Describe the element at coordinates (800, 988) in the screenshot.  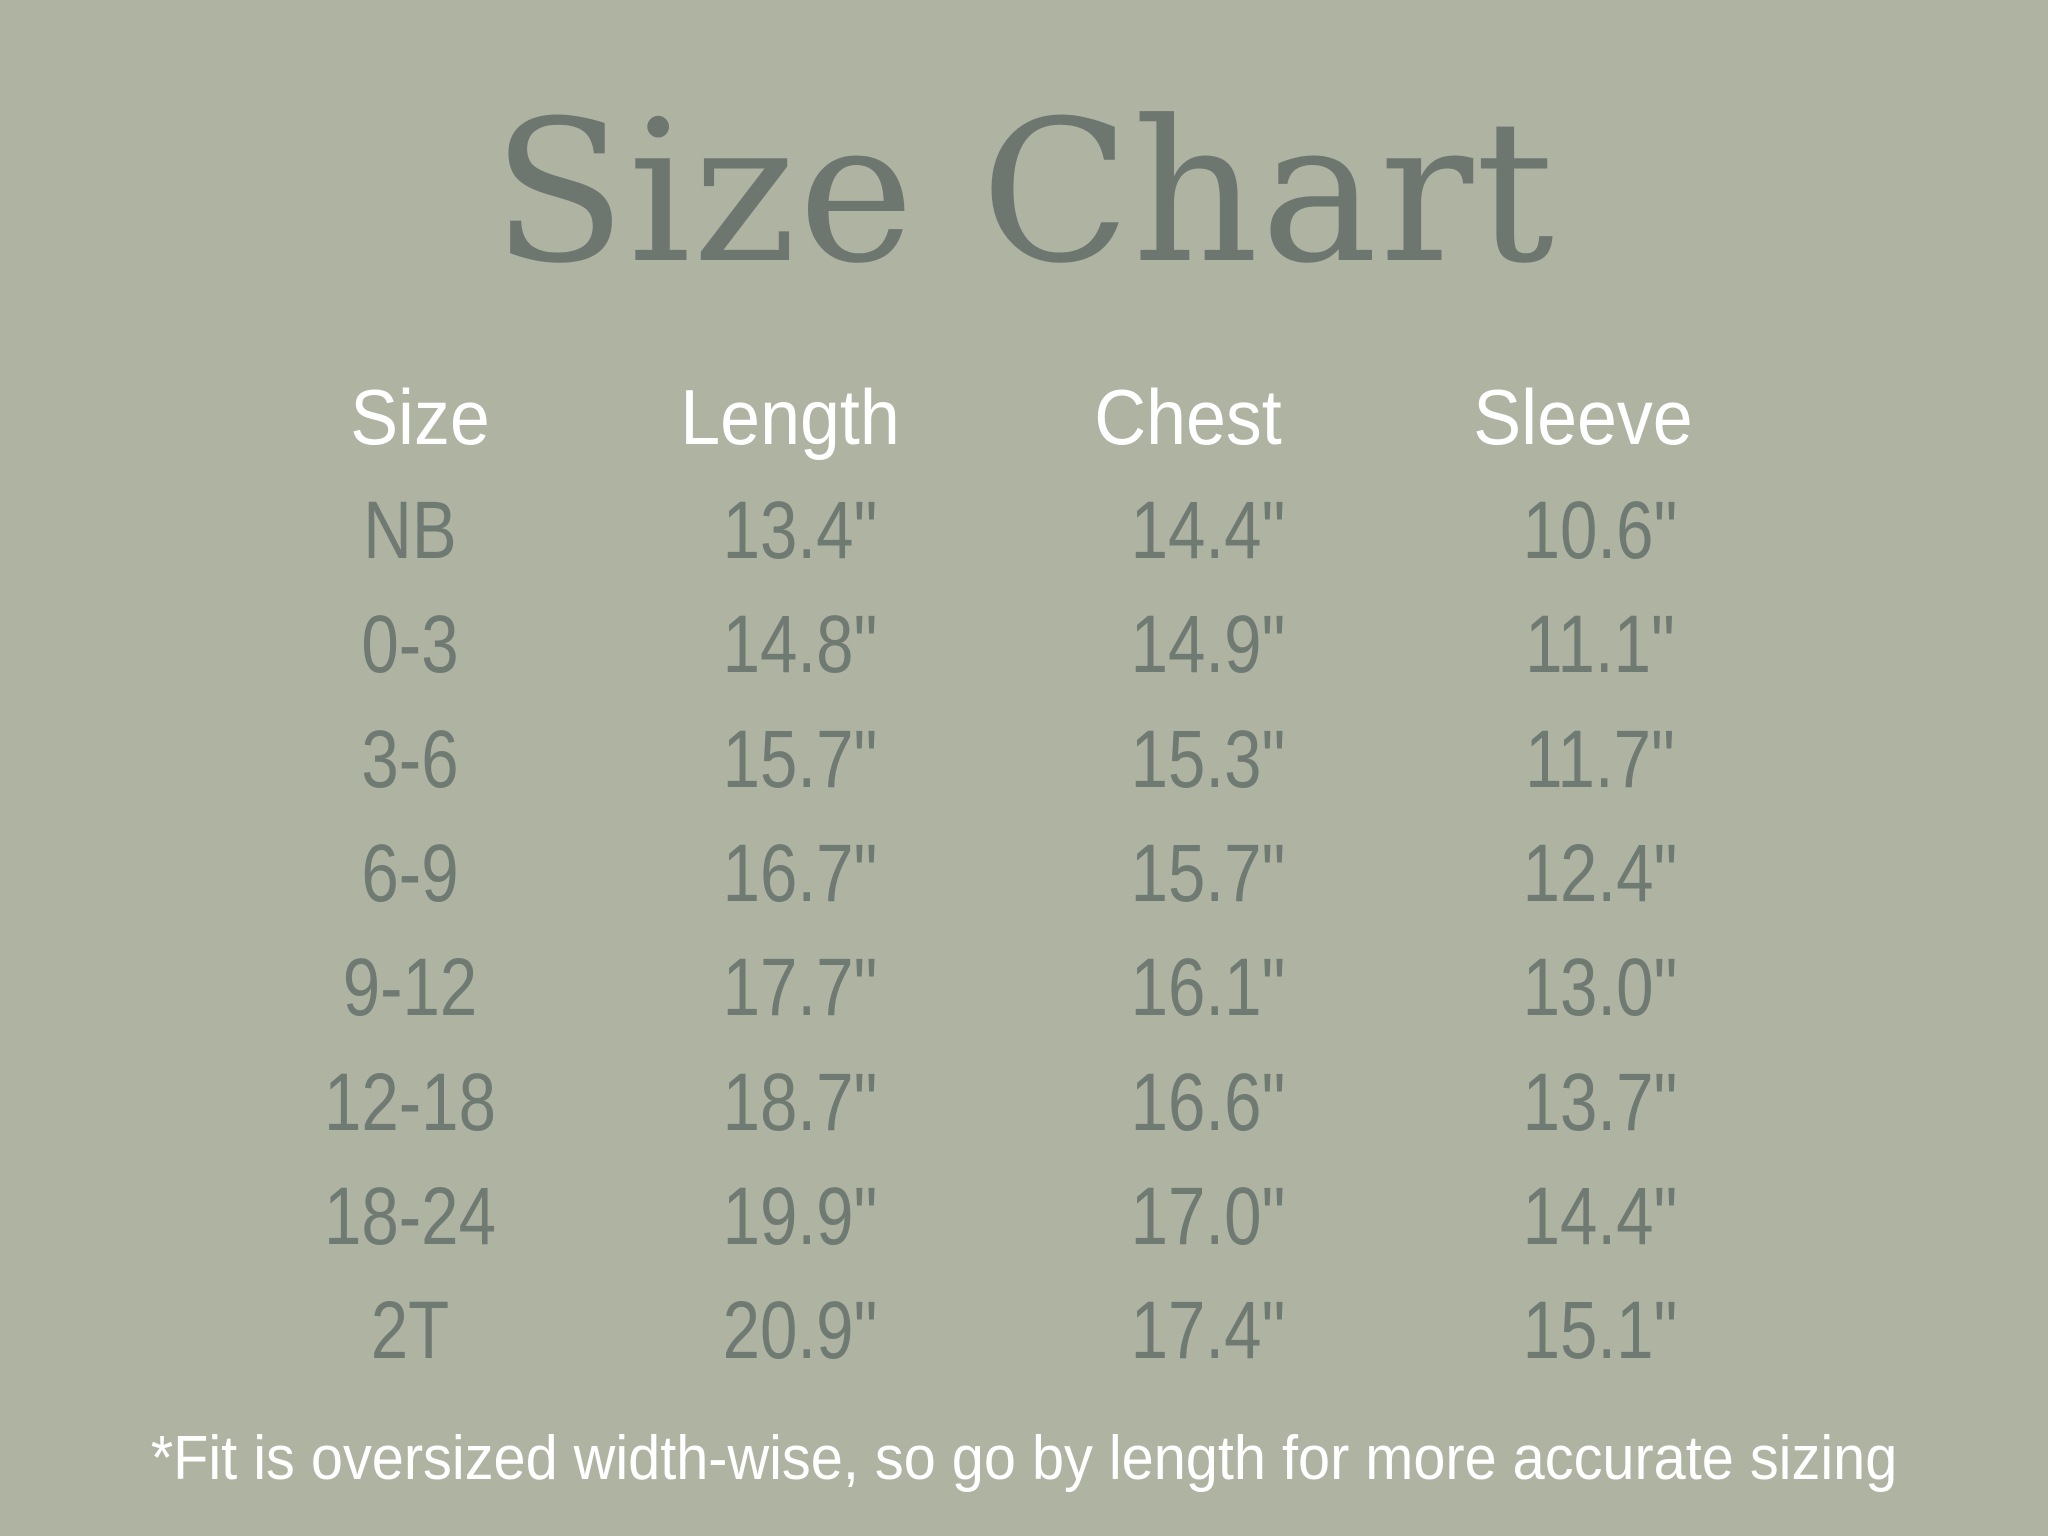
I see `cell-length: 17.7"` at that location.